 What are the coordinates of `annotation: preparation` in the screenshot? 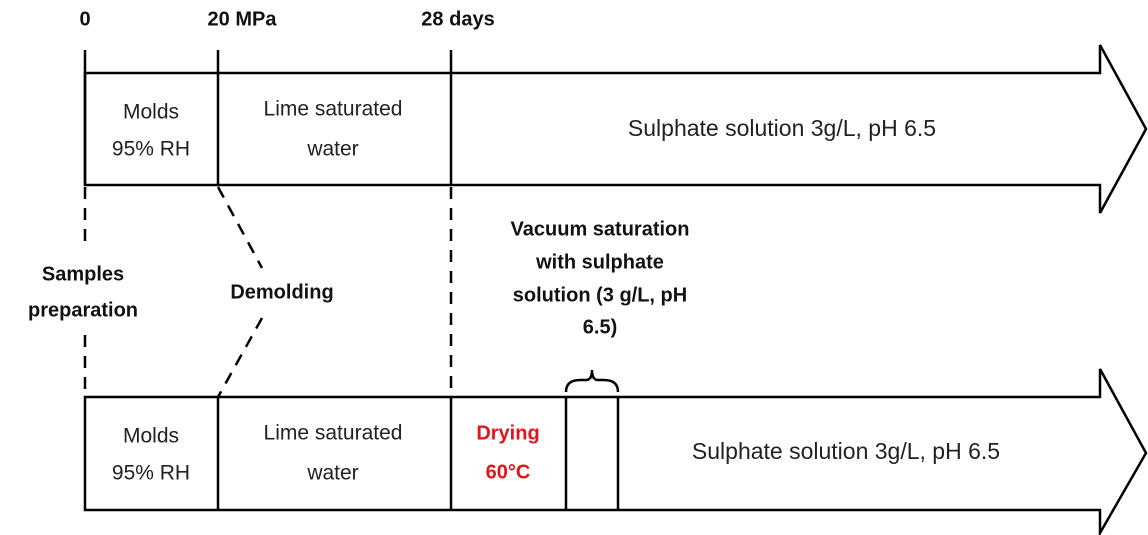 It's located at (83, 310).